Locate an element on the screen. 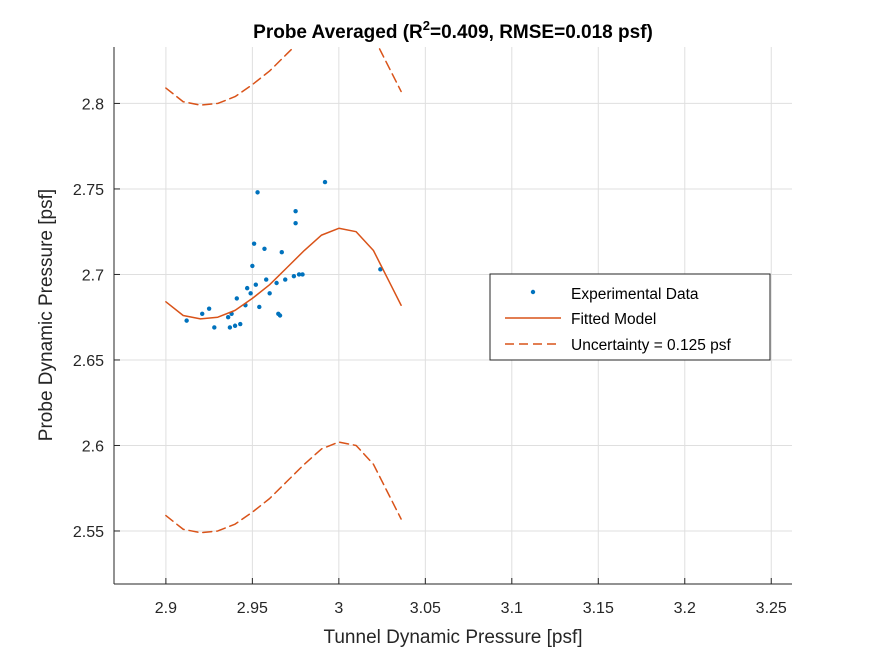 The width and height of the screenshot is (875, 656). legend-box is located at coordinates (630, 317).